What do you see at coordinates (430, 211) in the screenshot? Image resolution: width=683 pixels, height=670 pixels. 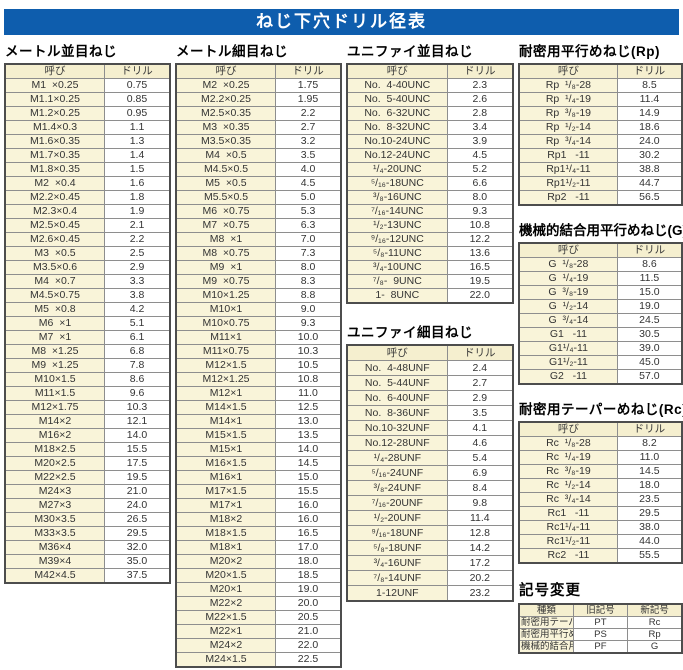 I see `table-row: ⁷/₁₆-14UNC 9.3` at bounding box center [430, 211].